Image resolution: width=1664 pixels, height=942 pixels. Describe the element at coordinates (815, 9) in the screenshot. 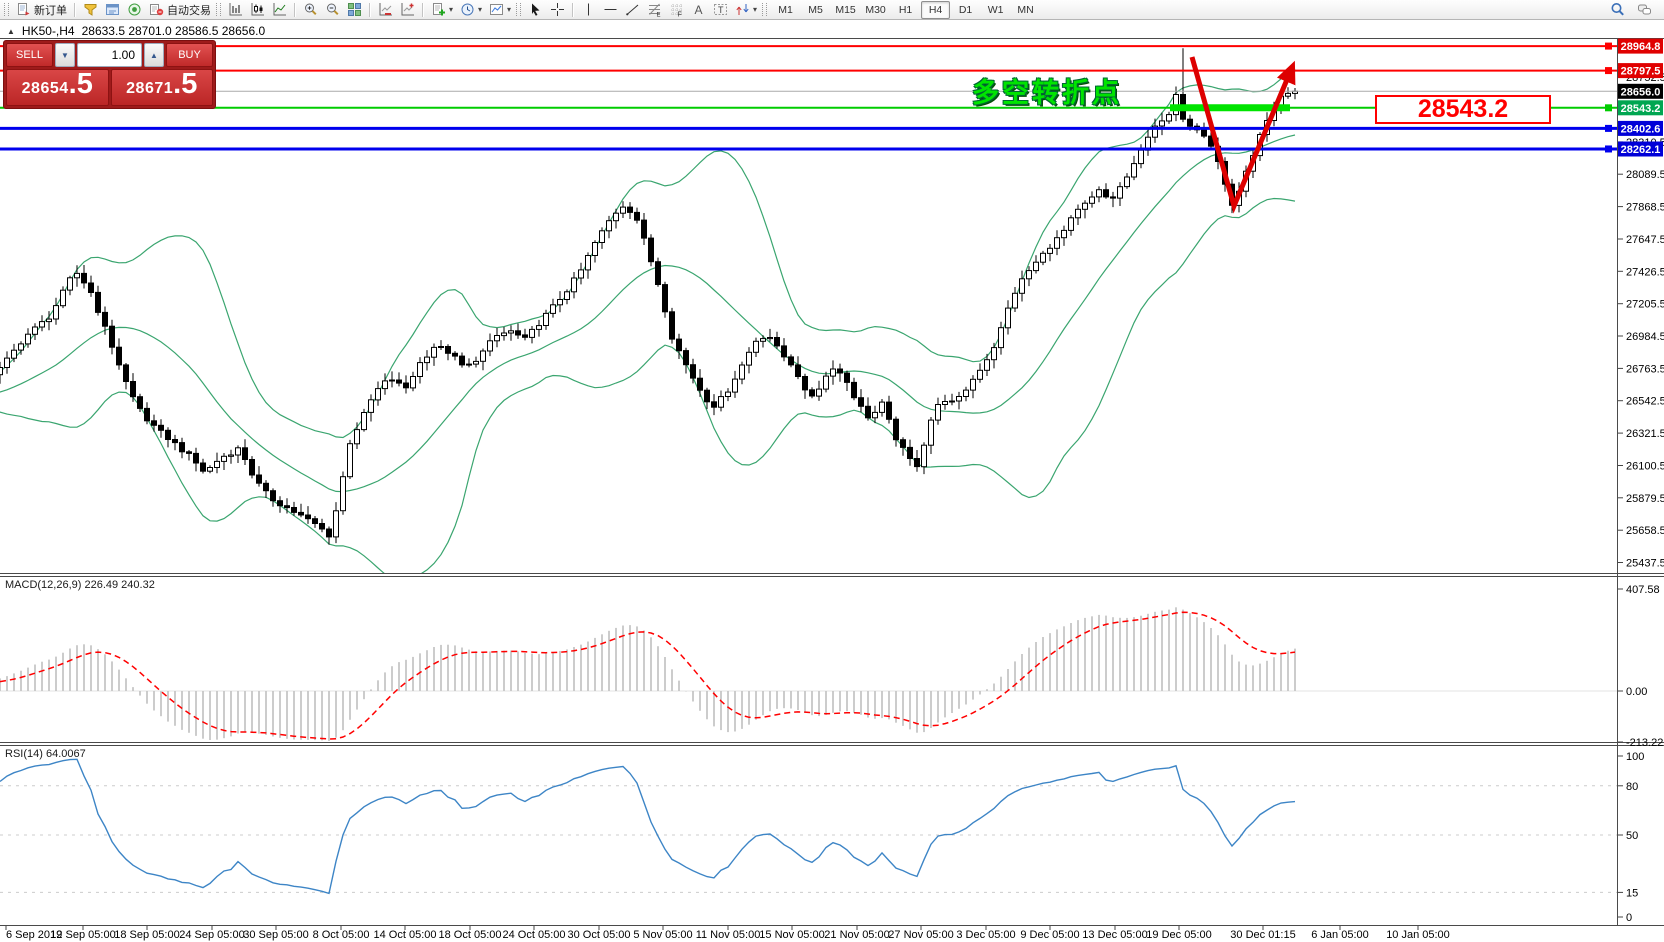

I see `timeframe-m5-button: M5` at that location.